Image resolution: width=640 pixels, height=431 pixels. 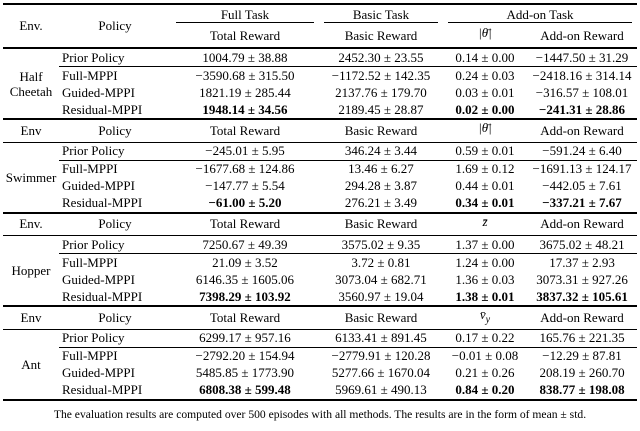 I want to click on cell-total-reward: −61.00 ± 5.20, so click(x=245, y=203).